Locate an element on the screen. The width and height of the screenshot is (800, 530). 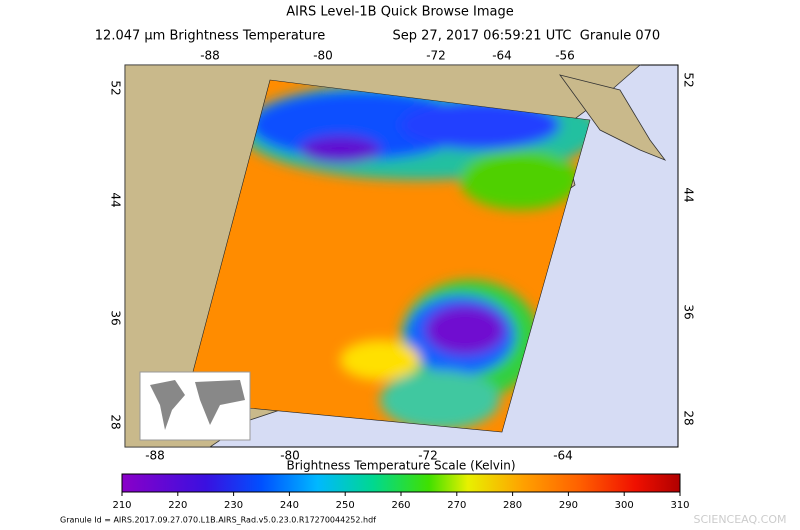
colorbar-tick-label: 220 is located at coordinates (177, 505).